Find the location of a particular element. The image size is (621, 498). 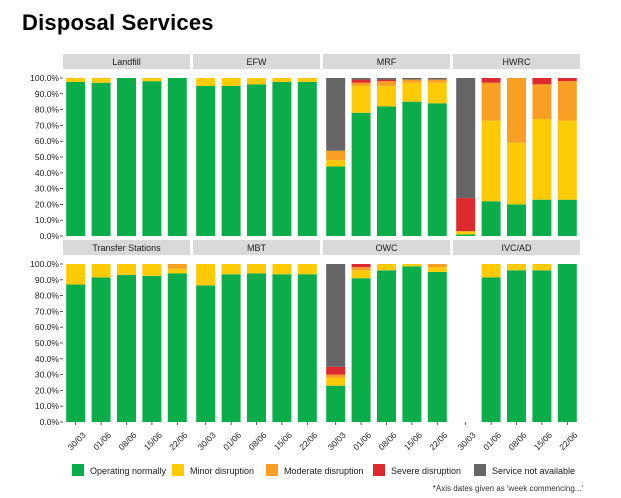

bar-mrf-22-06-minor-disruption is located at coordinates (437, 93).